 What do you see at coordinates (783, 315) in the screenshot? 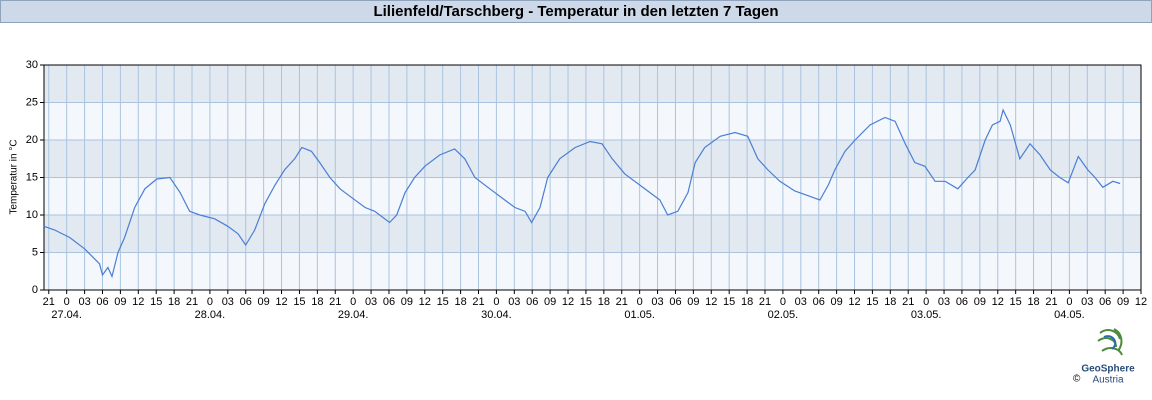
I see `date-label: 02.05.` at bounding box center [783, 315].